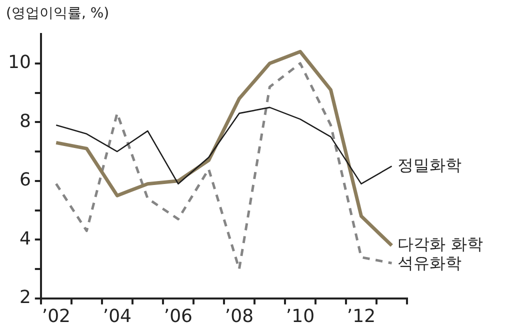 This screenshot has height=330, width=507. What do you see at coordinates (25, 180) in the screenshot?
I see `y-tick-label: 6` at bounding box center [25, 180].